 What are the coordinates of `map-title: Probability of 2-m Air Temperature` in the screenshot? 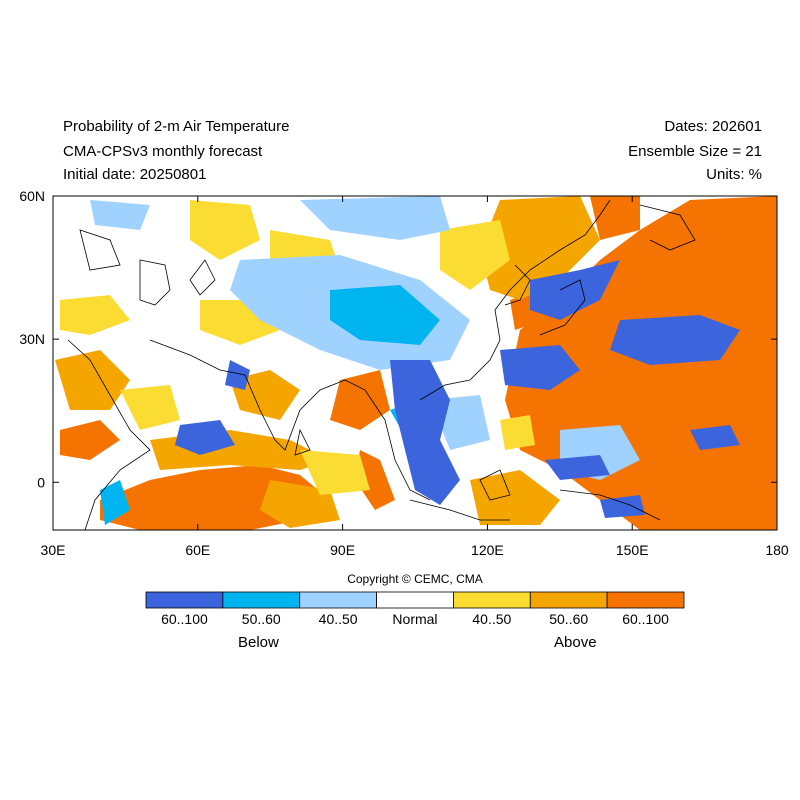 It's located at (176, 126).